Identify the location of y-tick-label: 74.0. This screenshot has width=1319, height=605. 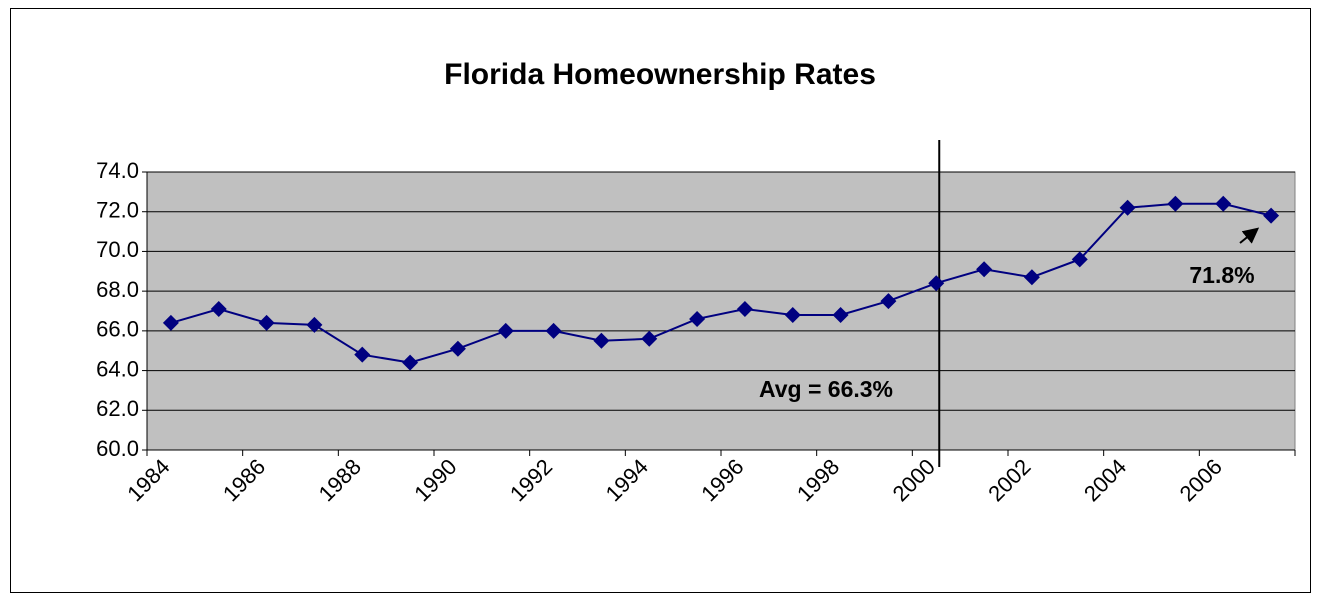
(117, 170).